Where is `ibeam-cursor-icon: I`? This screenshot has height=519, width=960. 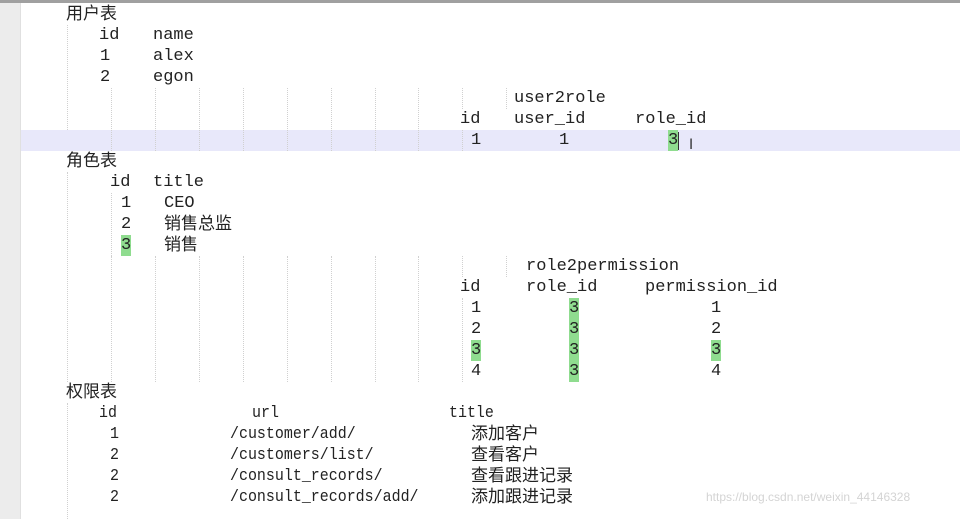
ibeam-cursor-icon: I is located at coordinates (691, 145).